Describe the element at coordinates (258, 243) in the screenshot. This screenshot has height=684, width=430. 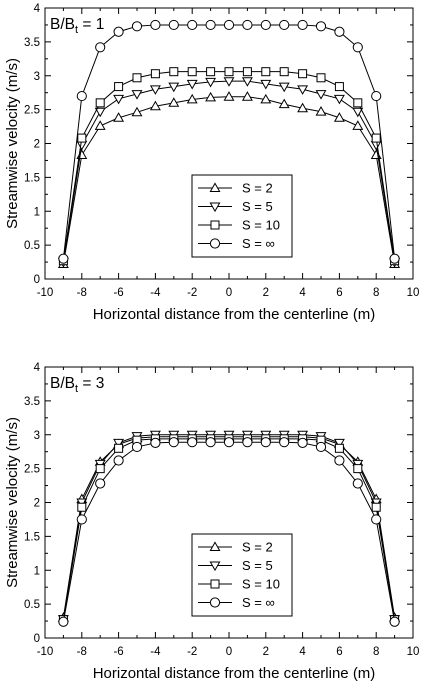
I see `legend-label: S = ∞` at that location.